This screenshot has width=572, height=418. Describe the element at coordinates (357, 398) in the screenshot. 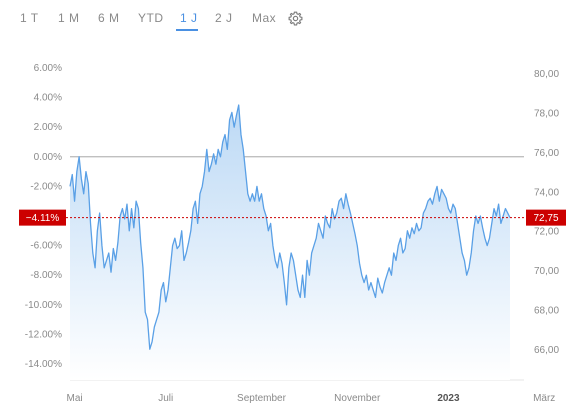

I see `x-axis-label: November` at that location.